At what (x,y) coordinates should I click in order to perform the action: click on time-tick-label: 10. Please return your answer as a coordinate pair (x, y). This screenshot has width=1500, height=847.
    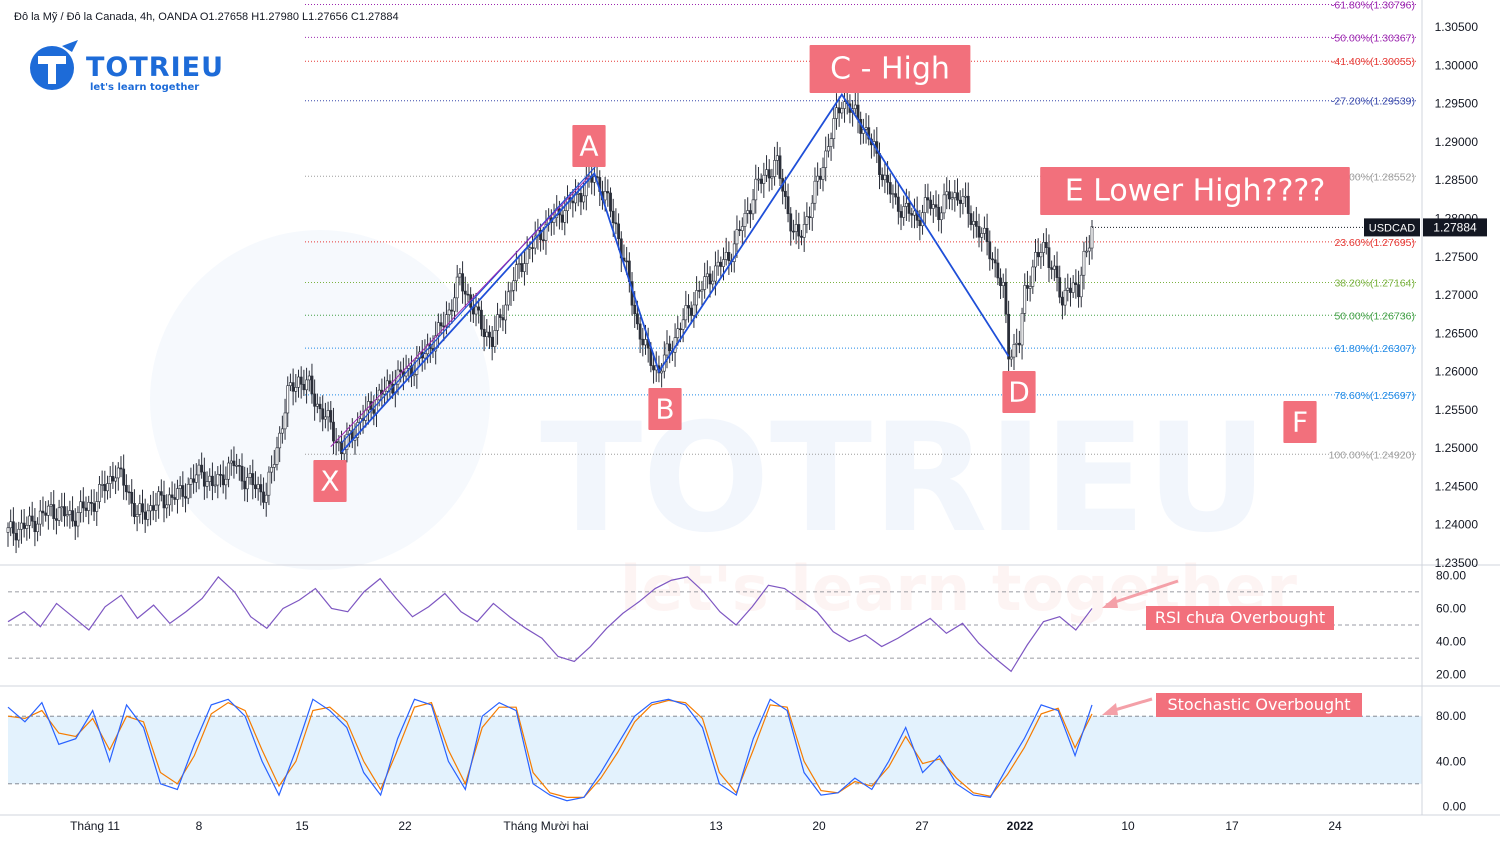
    Looking at the image, I should click on (1128, 826).